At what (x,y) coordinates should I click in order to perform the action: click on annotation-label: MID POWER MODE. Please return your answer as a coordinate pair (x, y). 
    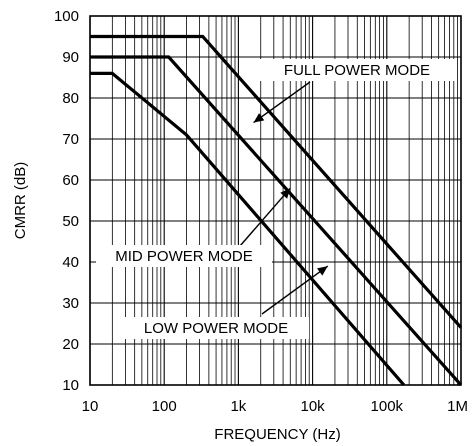
    Looking at the image, I should click on (184, 256).